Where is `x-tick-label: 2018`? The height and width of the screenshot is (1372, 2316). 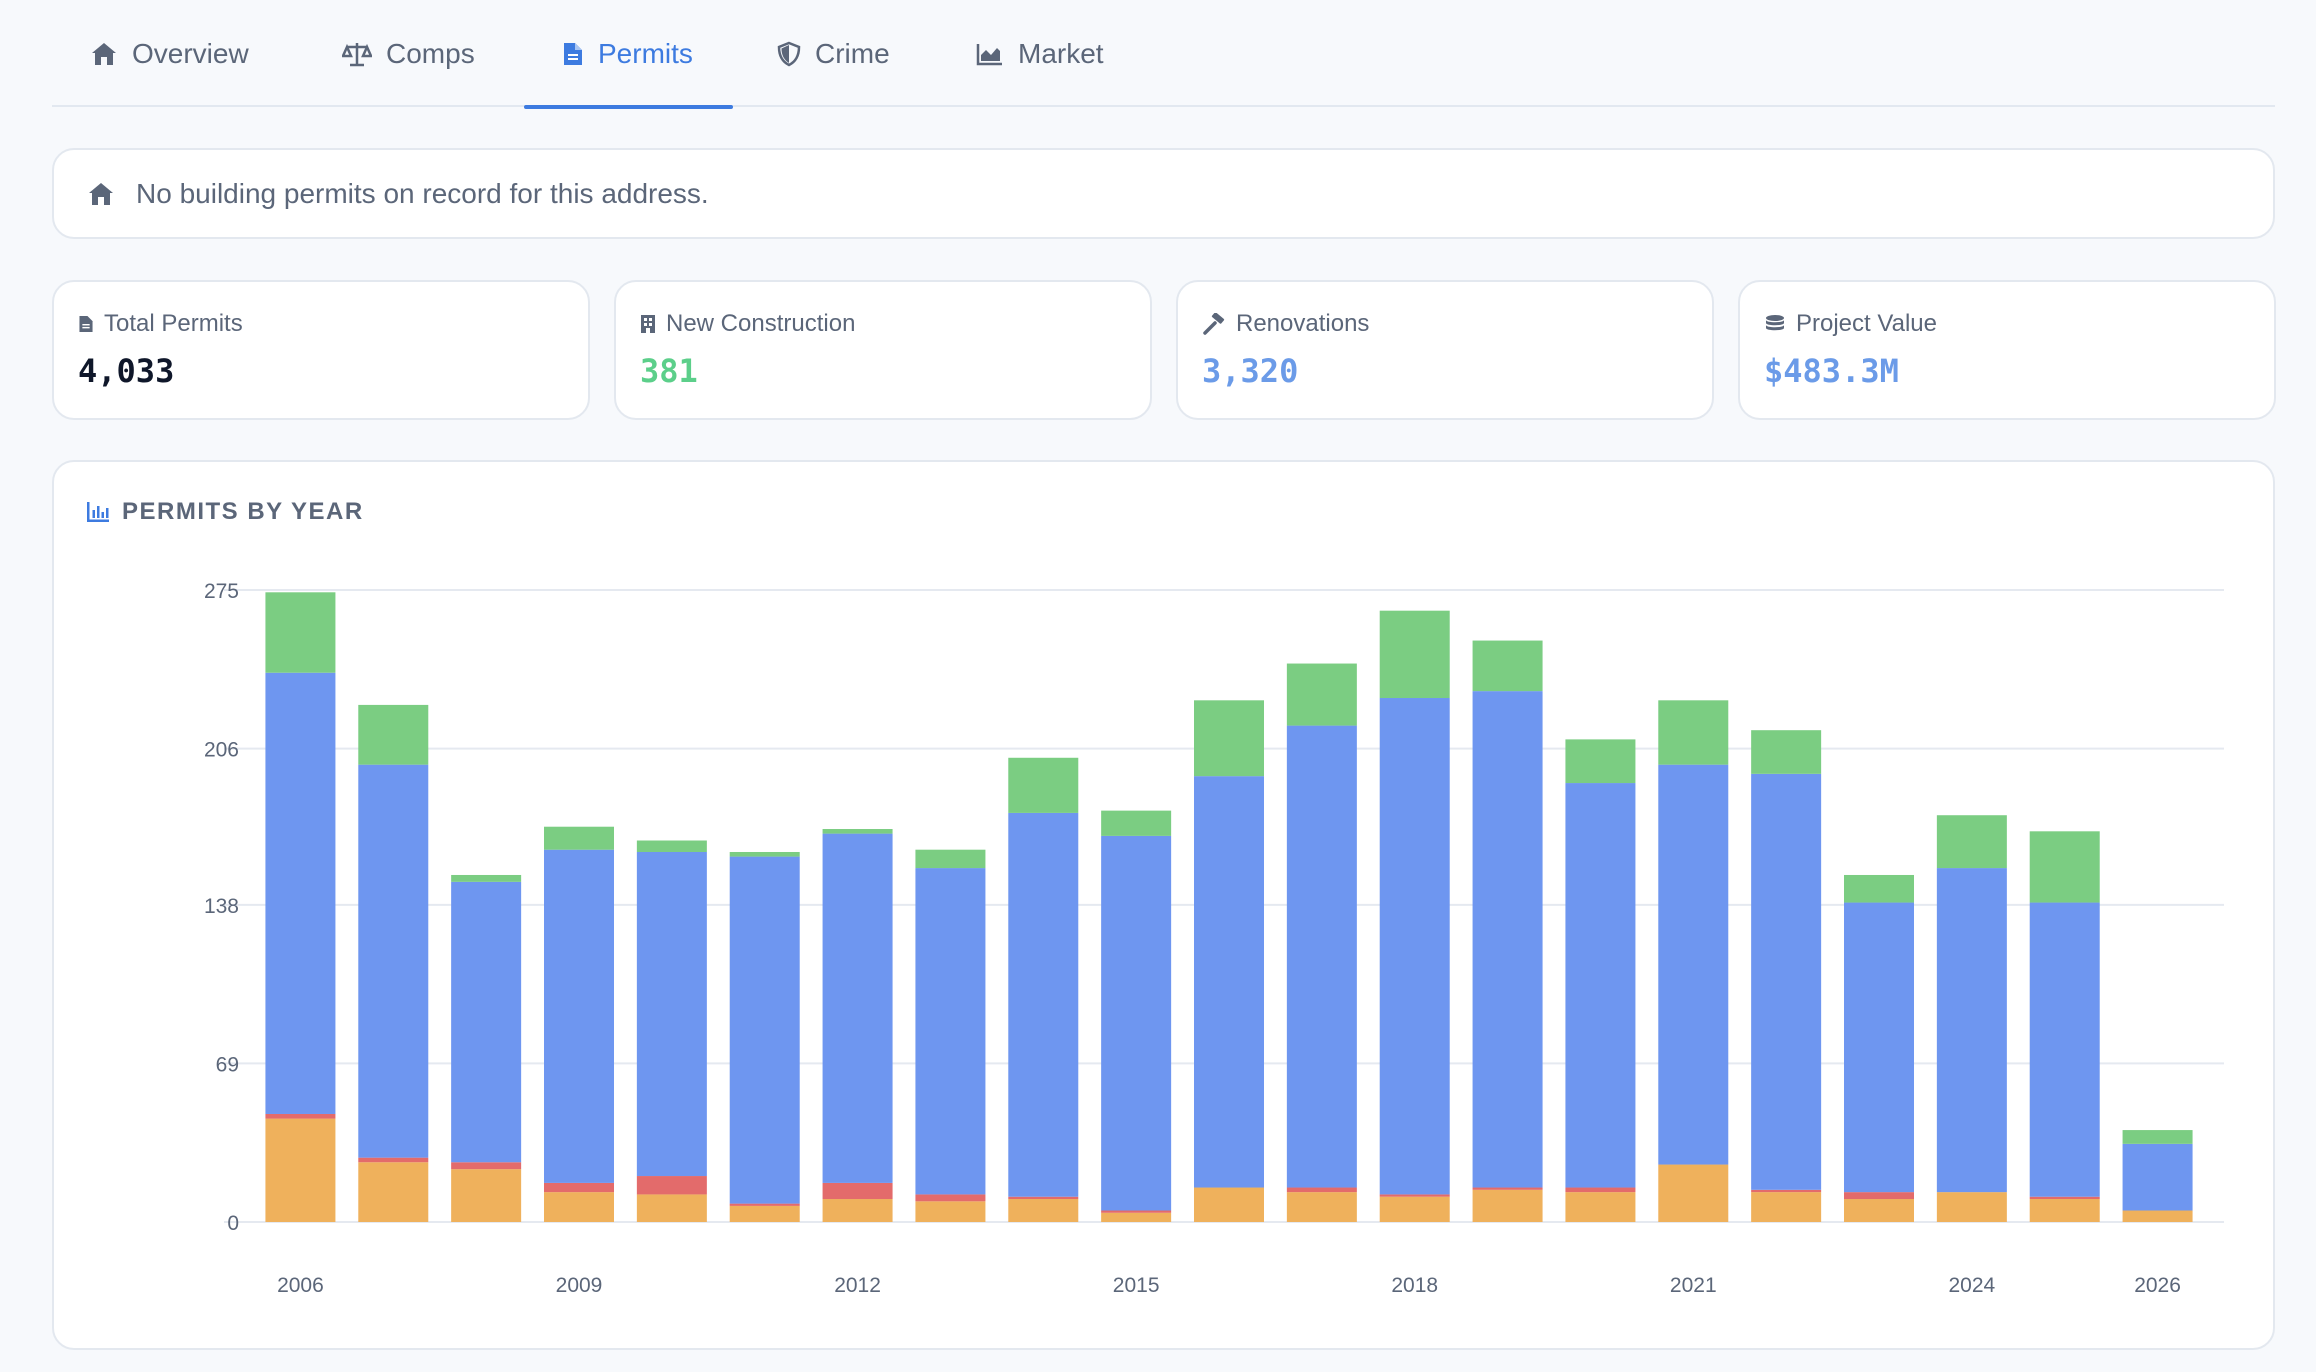
x-tick-label: 2018 is located at coordinates (1414, 1285).